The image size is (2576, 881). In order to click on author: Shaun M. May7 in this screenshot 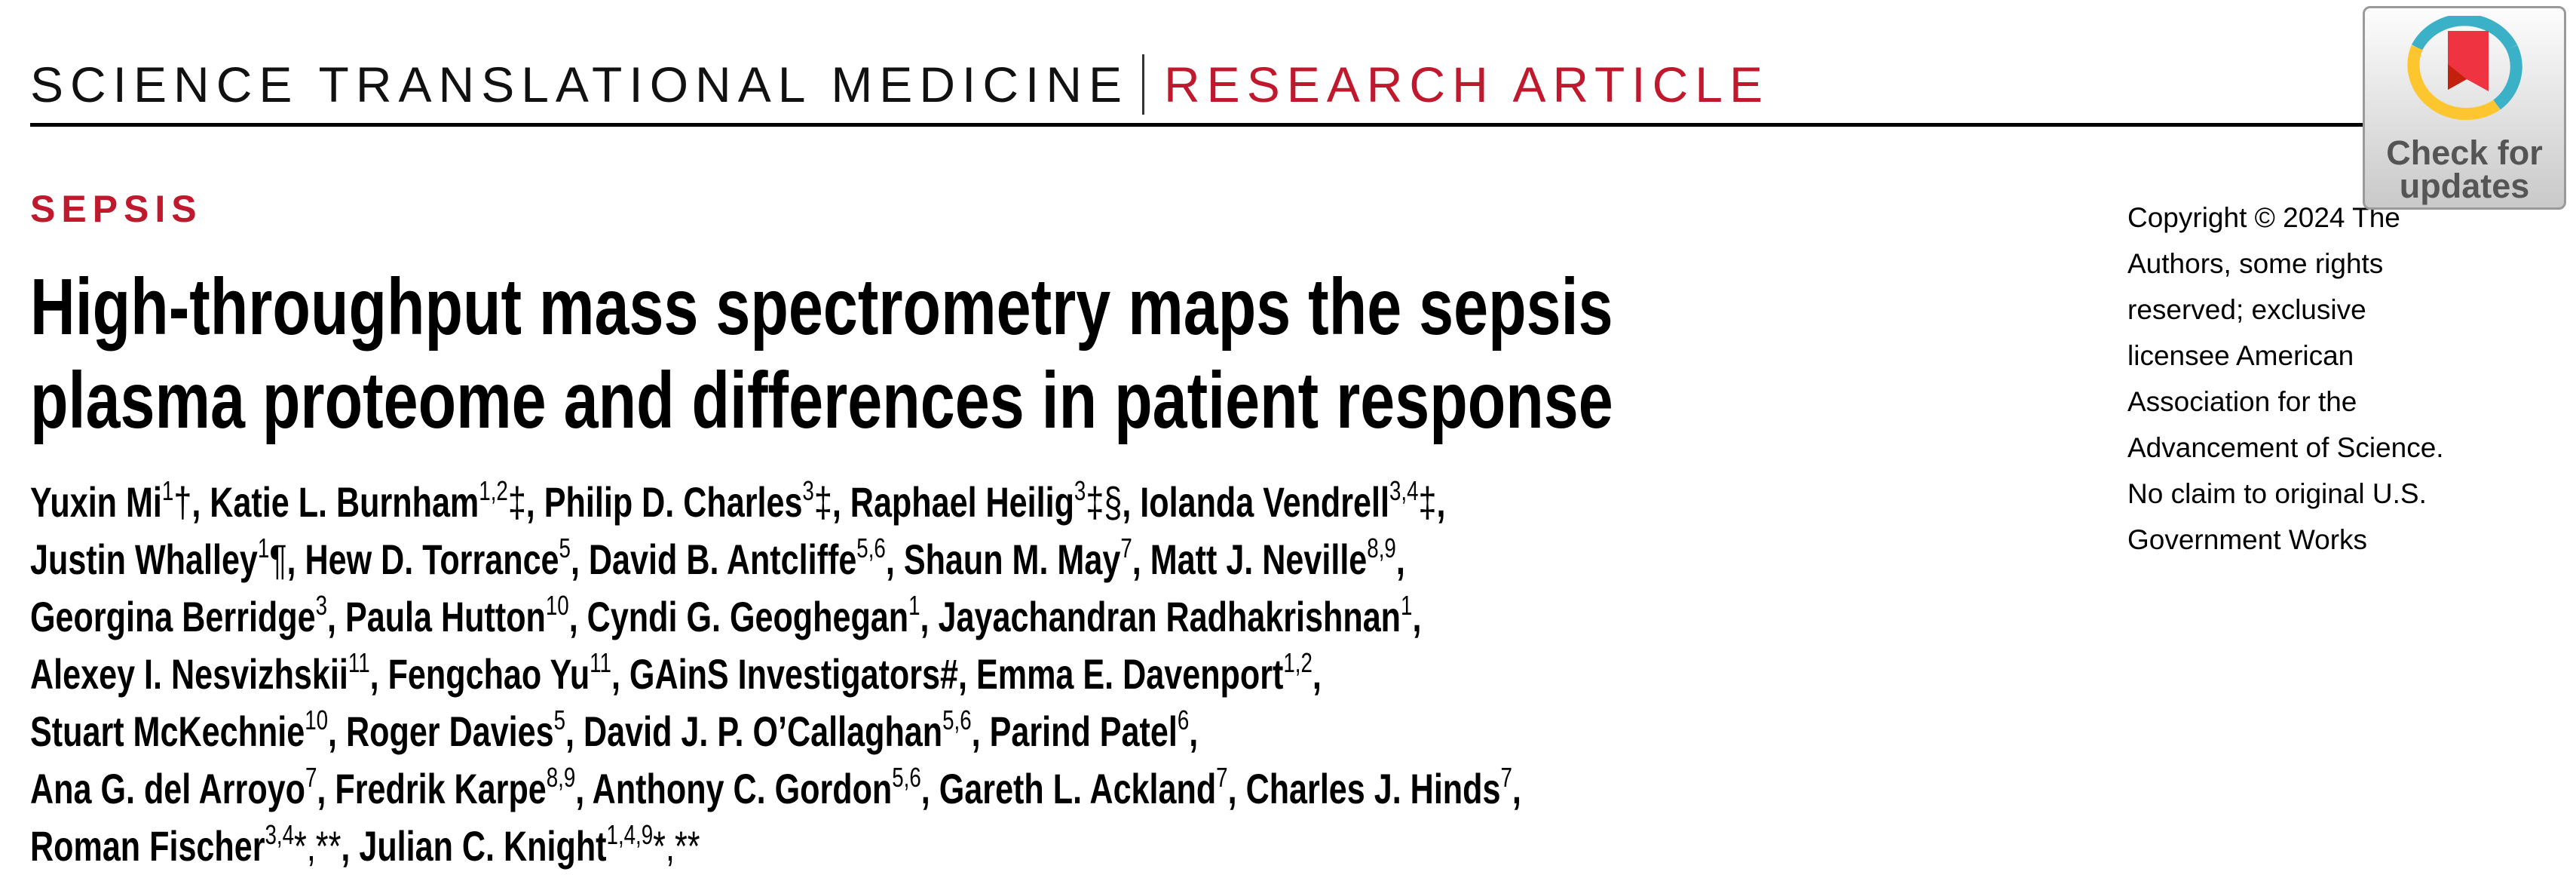, I will do `click(1017, 559)`.